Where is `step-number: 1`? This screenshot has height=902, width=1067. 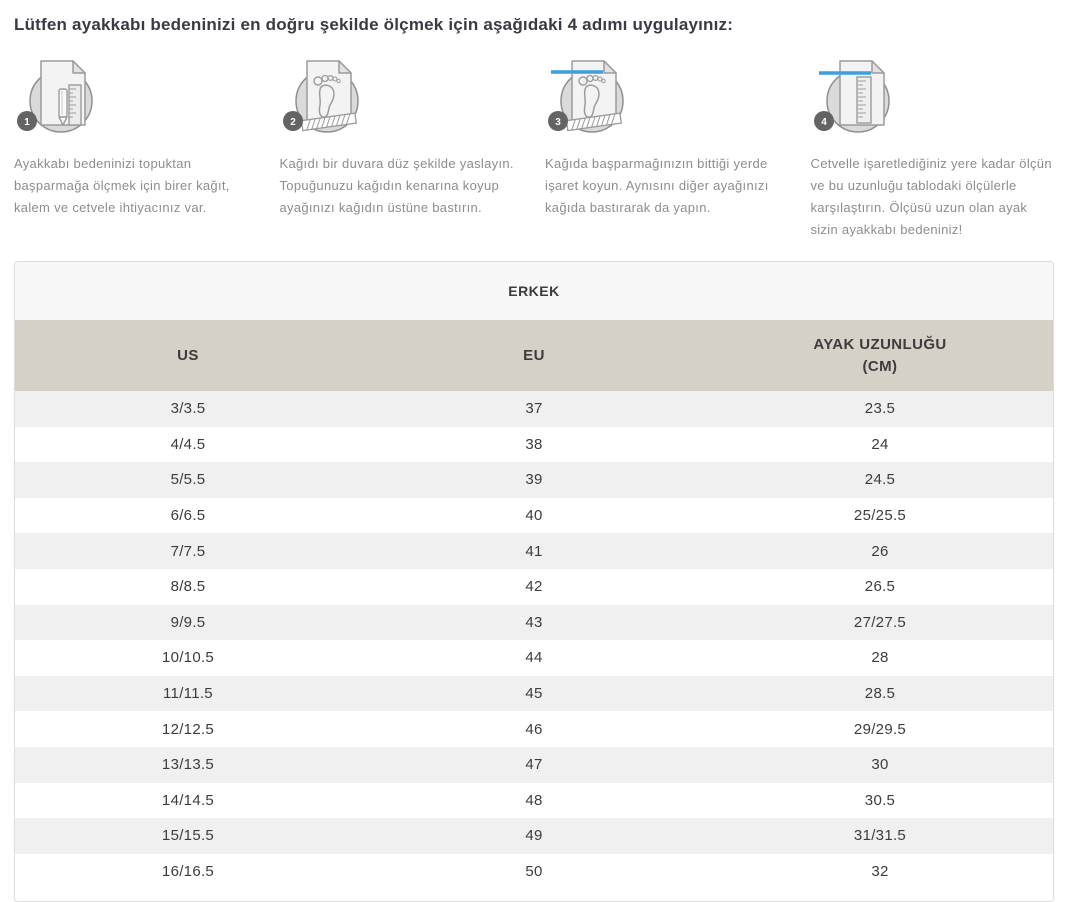
step-number: 1 is located at coordinates (27, 122).